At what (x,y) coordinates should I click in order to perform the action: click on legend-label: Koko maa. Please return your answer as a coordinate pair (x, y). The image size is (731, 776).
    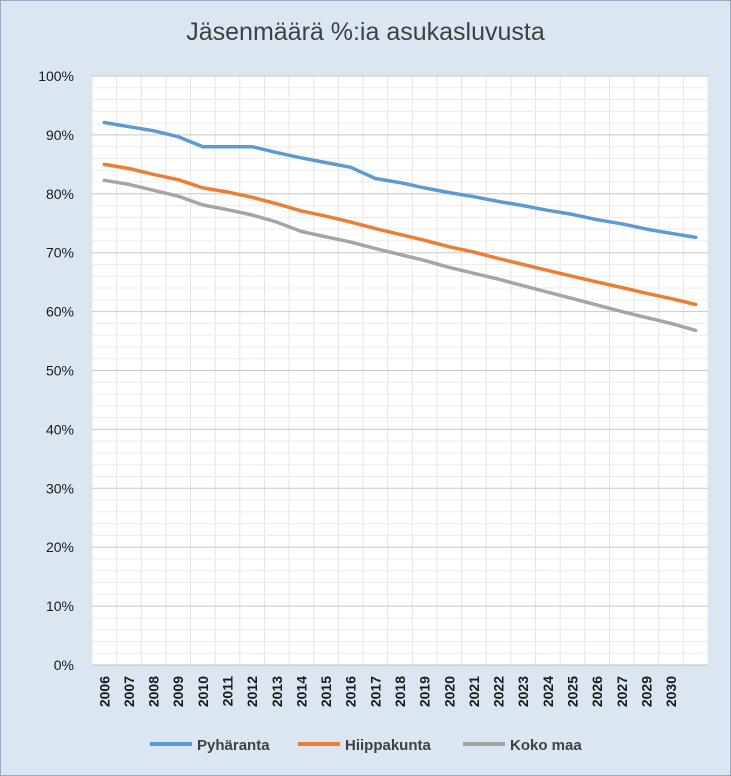
    Looking at the image, I should click on (546, 745).